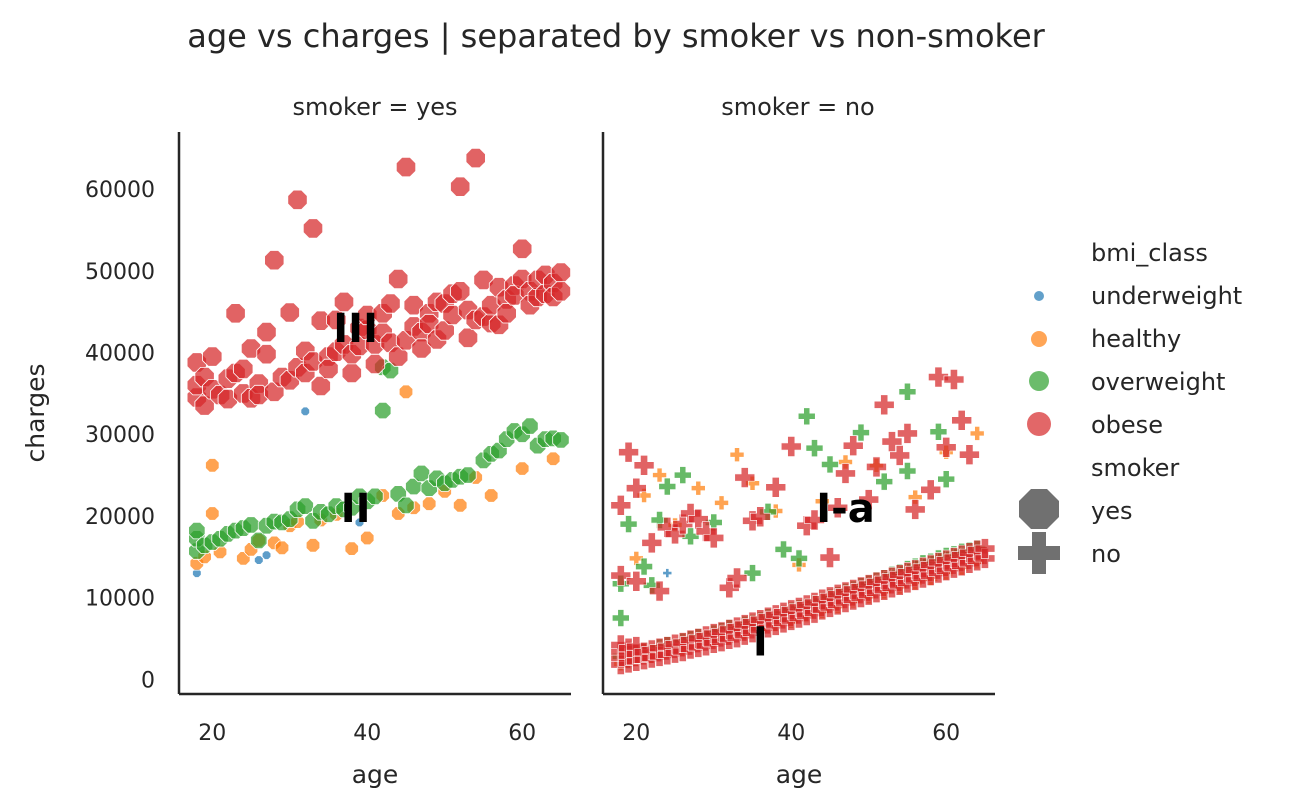  I want to click on legend-label-overweight: overweight, so click(1158, 382).